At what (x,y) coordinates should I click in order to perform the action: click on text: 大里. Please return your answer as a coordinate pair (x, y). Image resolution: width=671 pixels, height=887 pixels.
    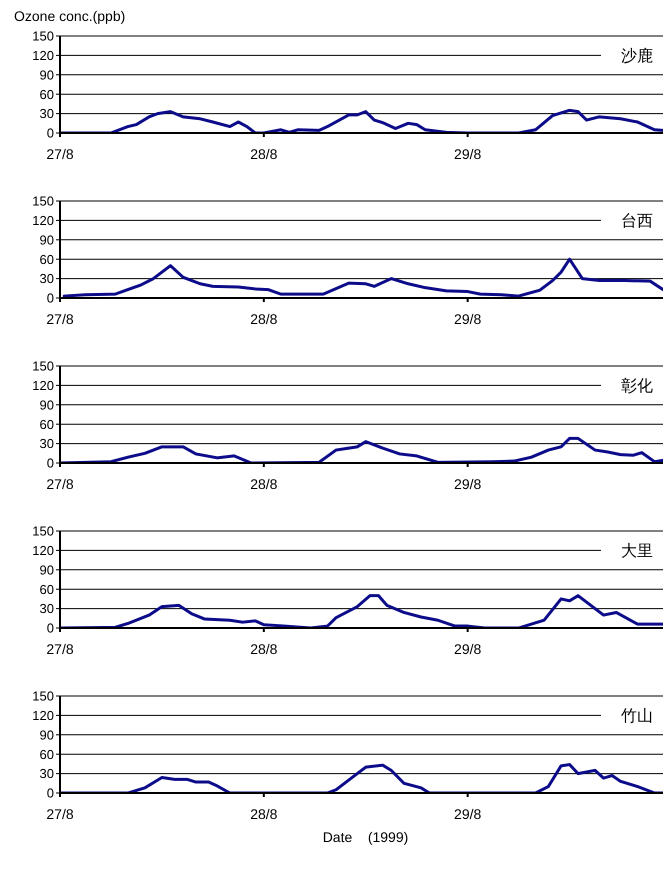
    Looking at the image, I should click on (632, 551).